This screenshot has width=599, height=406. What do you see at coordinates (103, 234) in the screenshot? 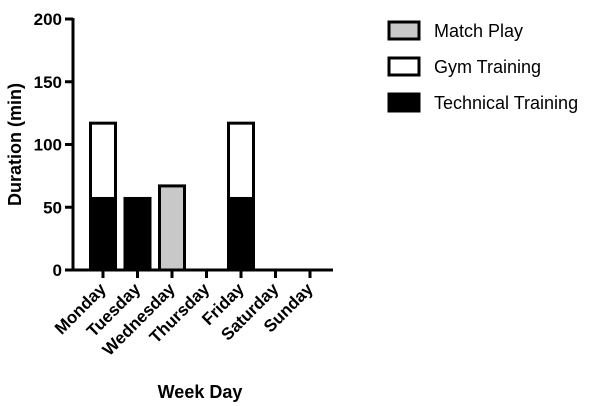
I see `bar-monday-technical-training` at bounding box center [103, 234].